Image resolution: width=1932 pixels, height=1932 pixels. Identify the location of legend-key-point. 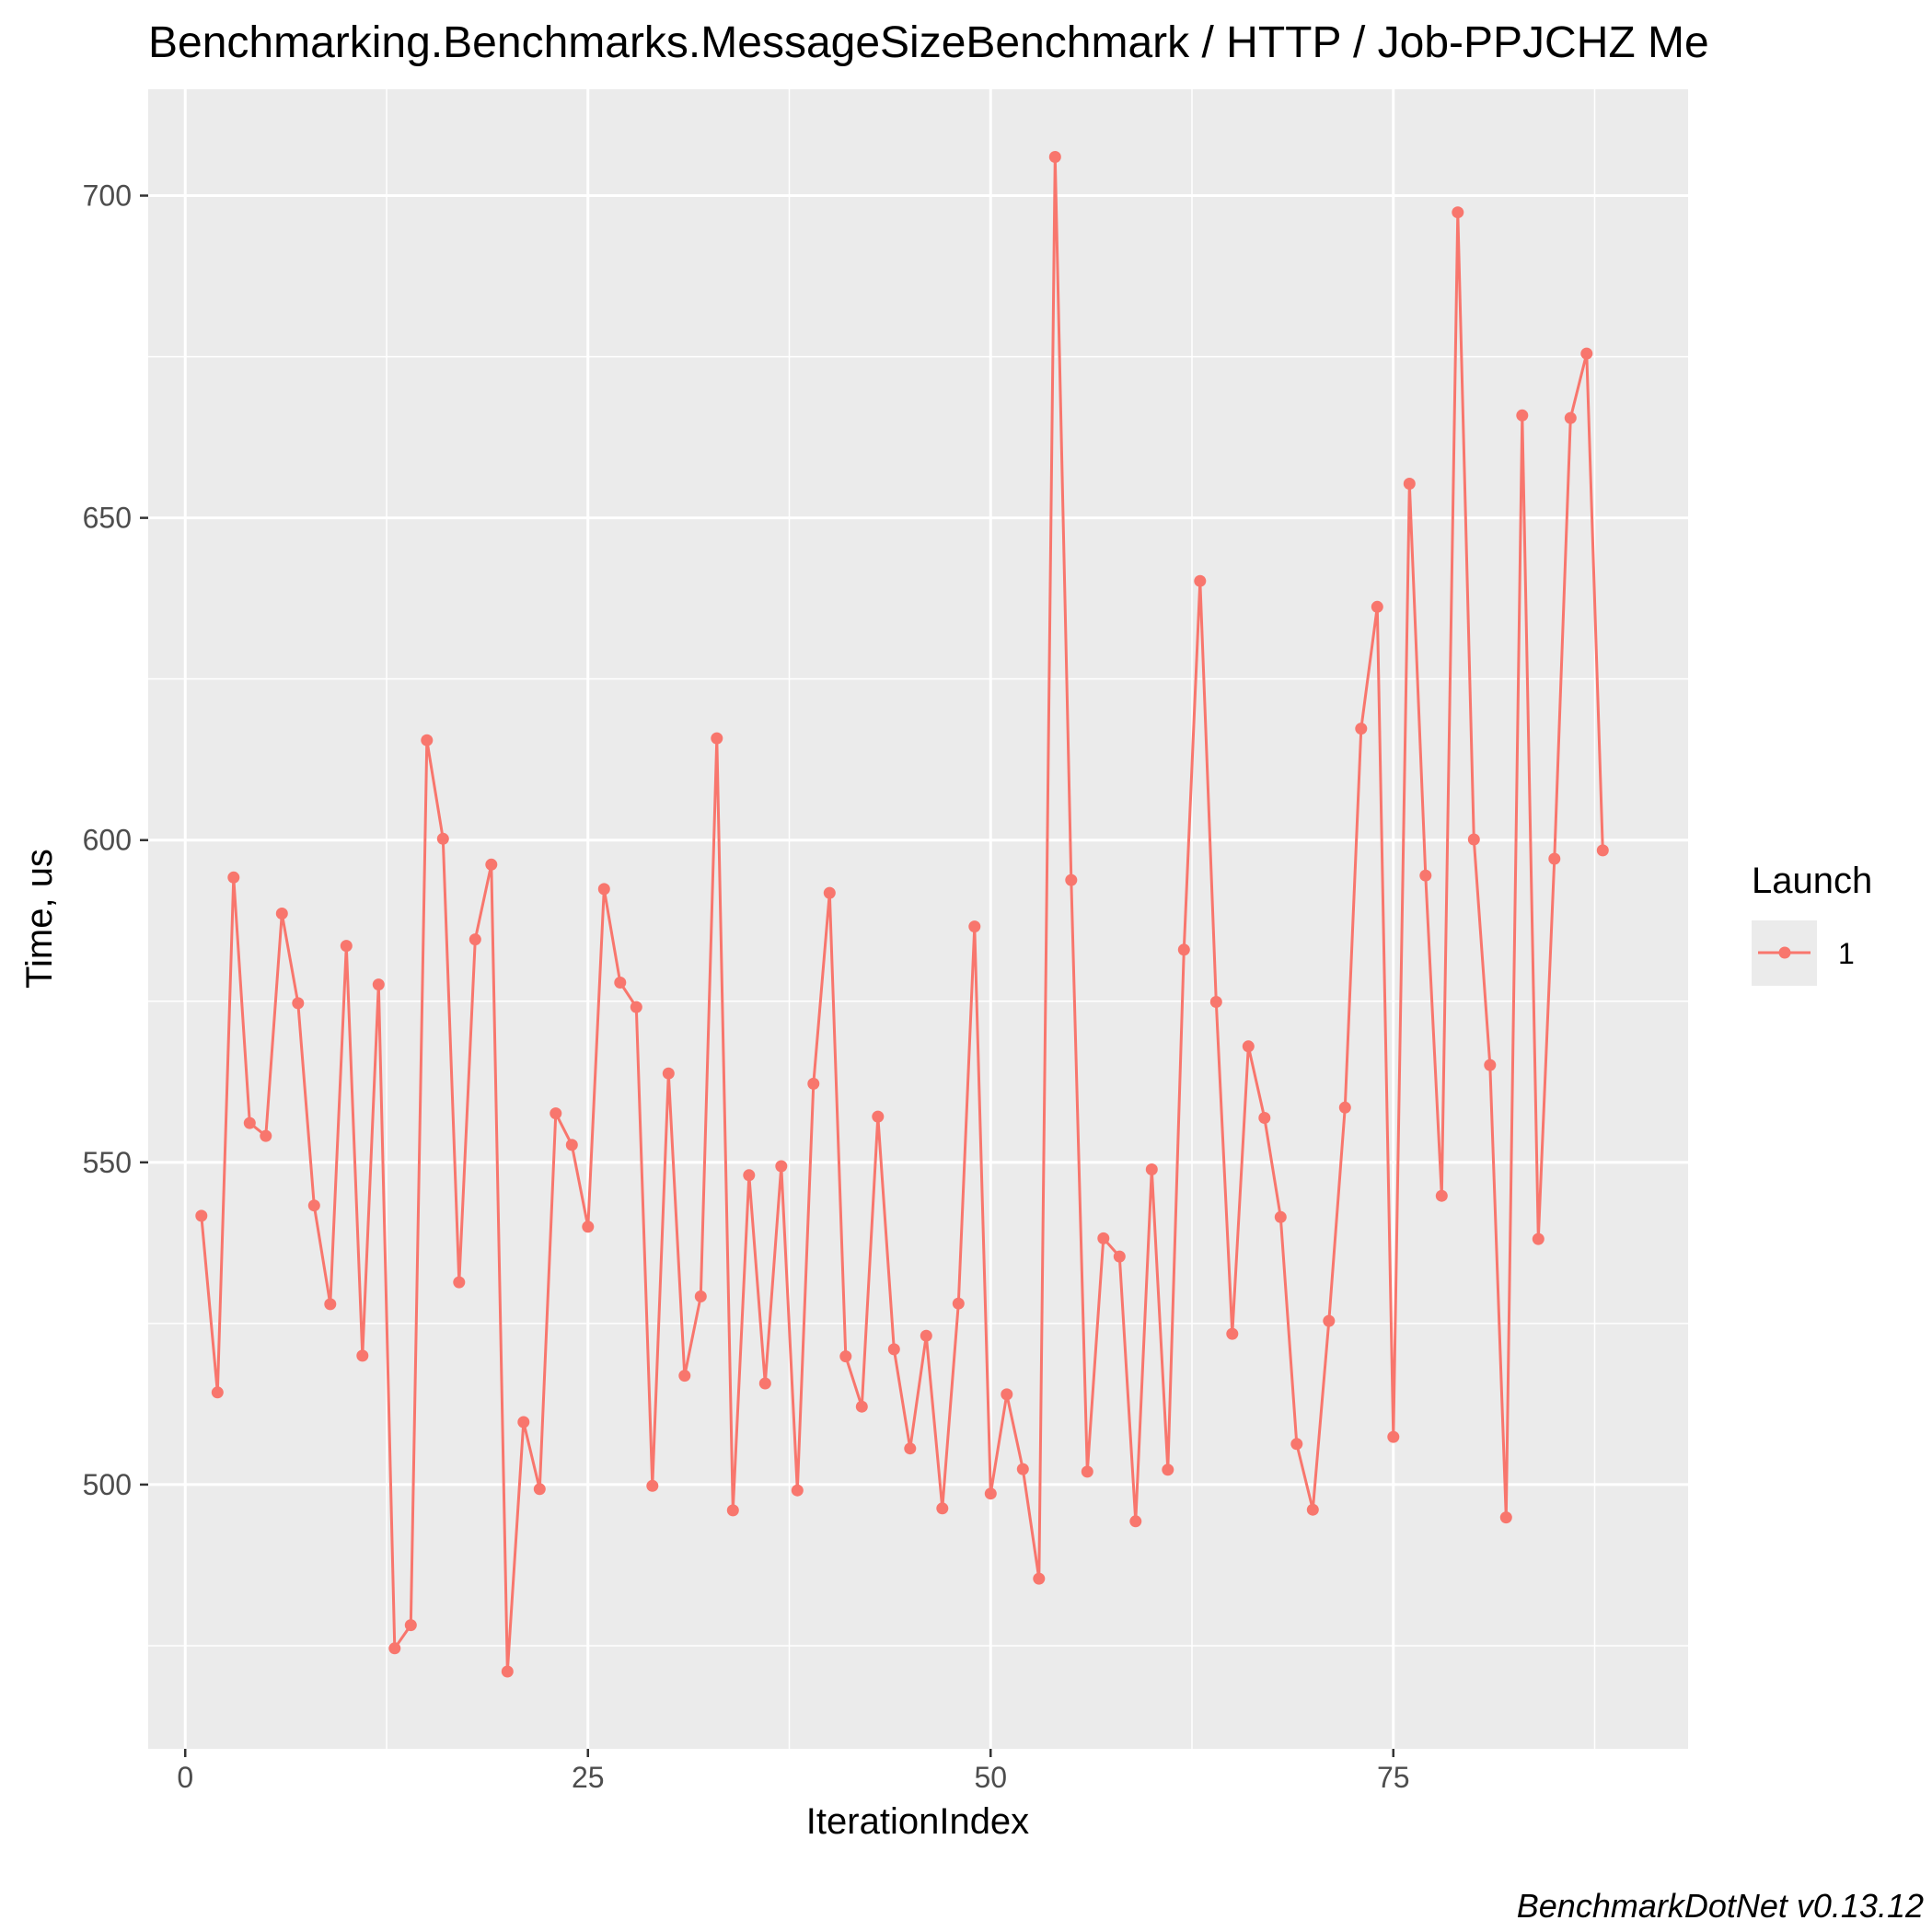
(1785, 953).